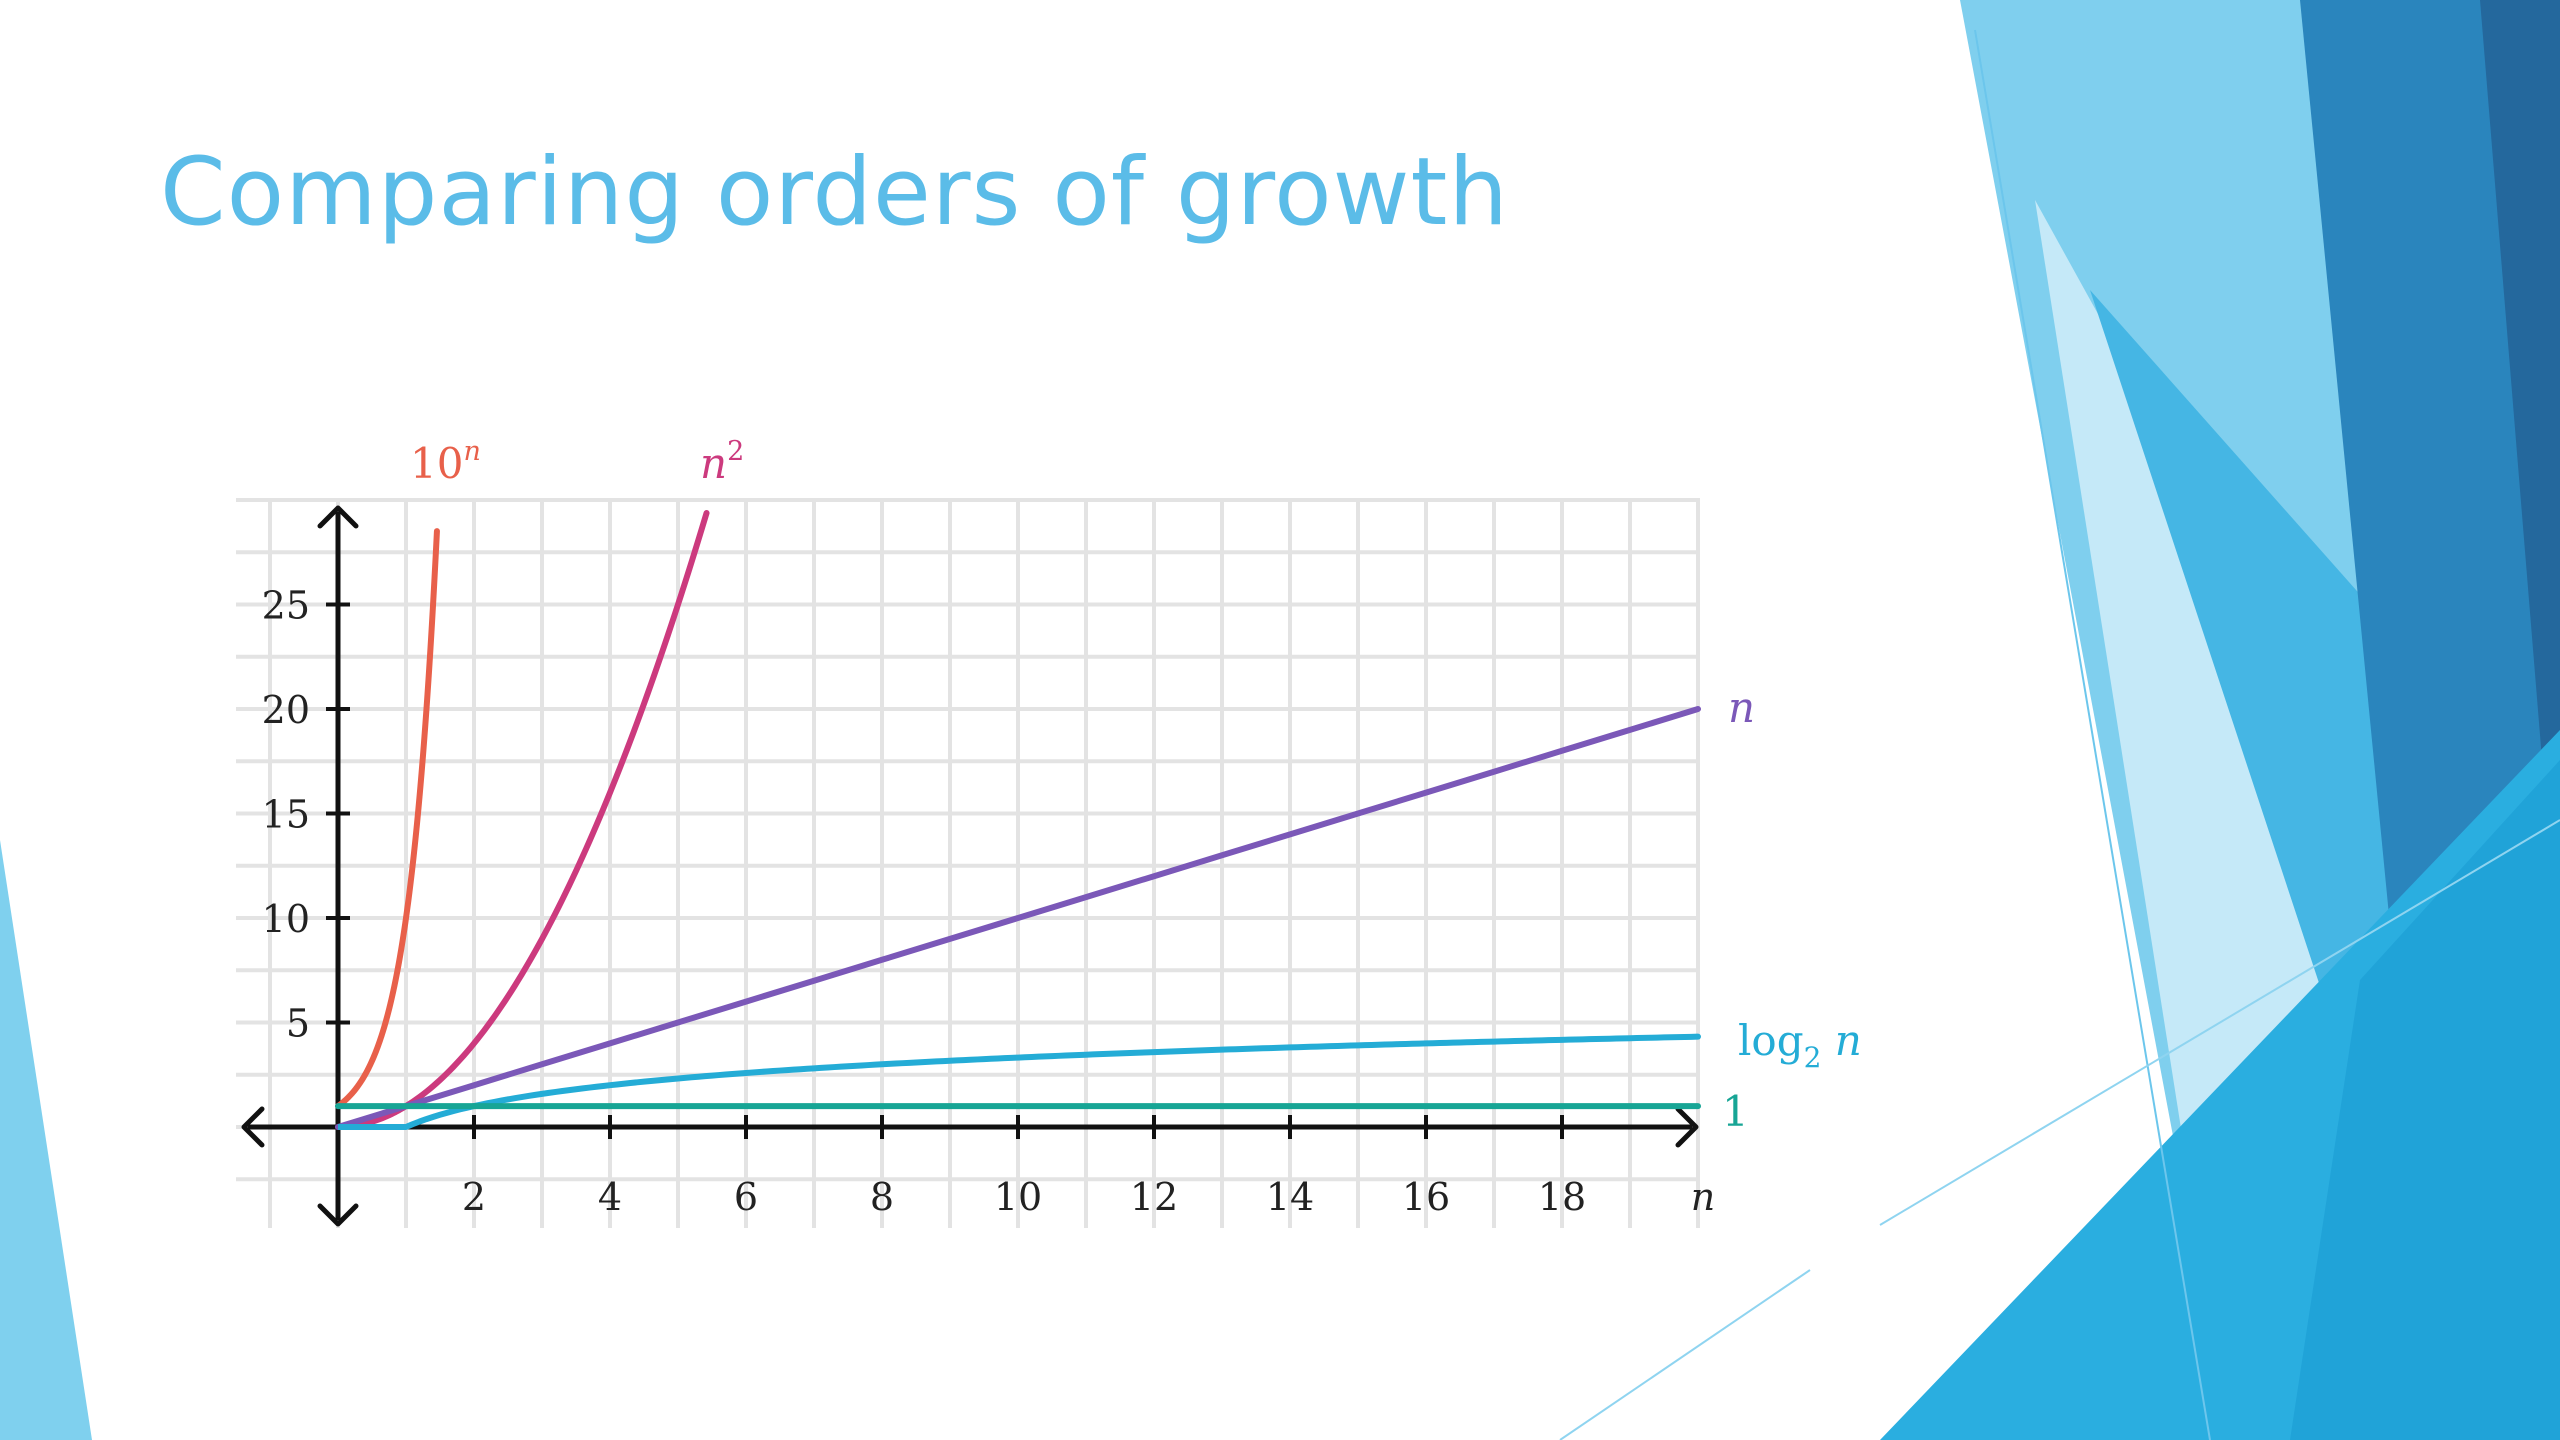  Describe the element at coordinates (298, 1024) in the screenshot. I see `y-tick-label: 5` at that location.